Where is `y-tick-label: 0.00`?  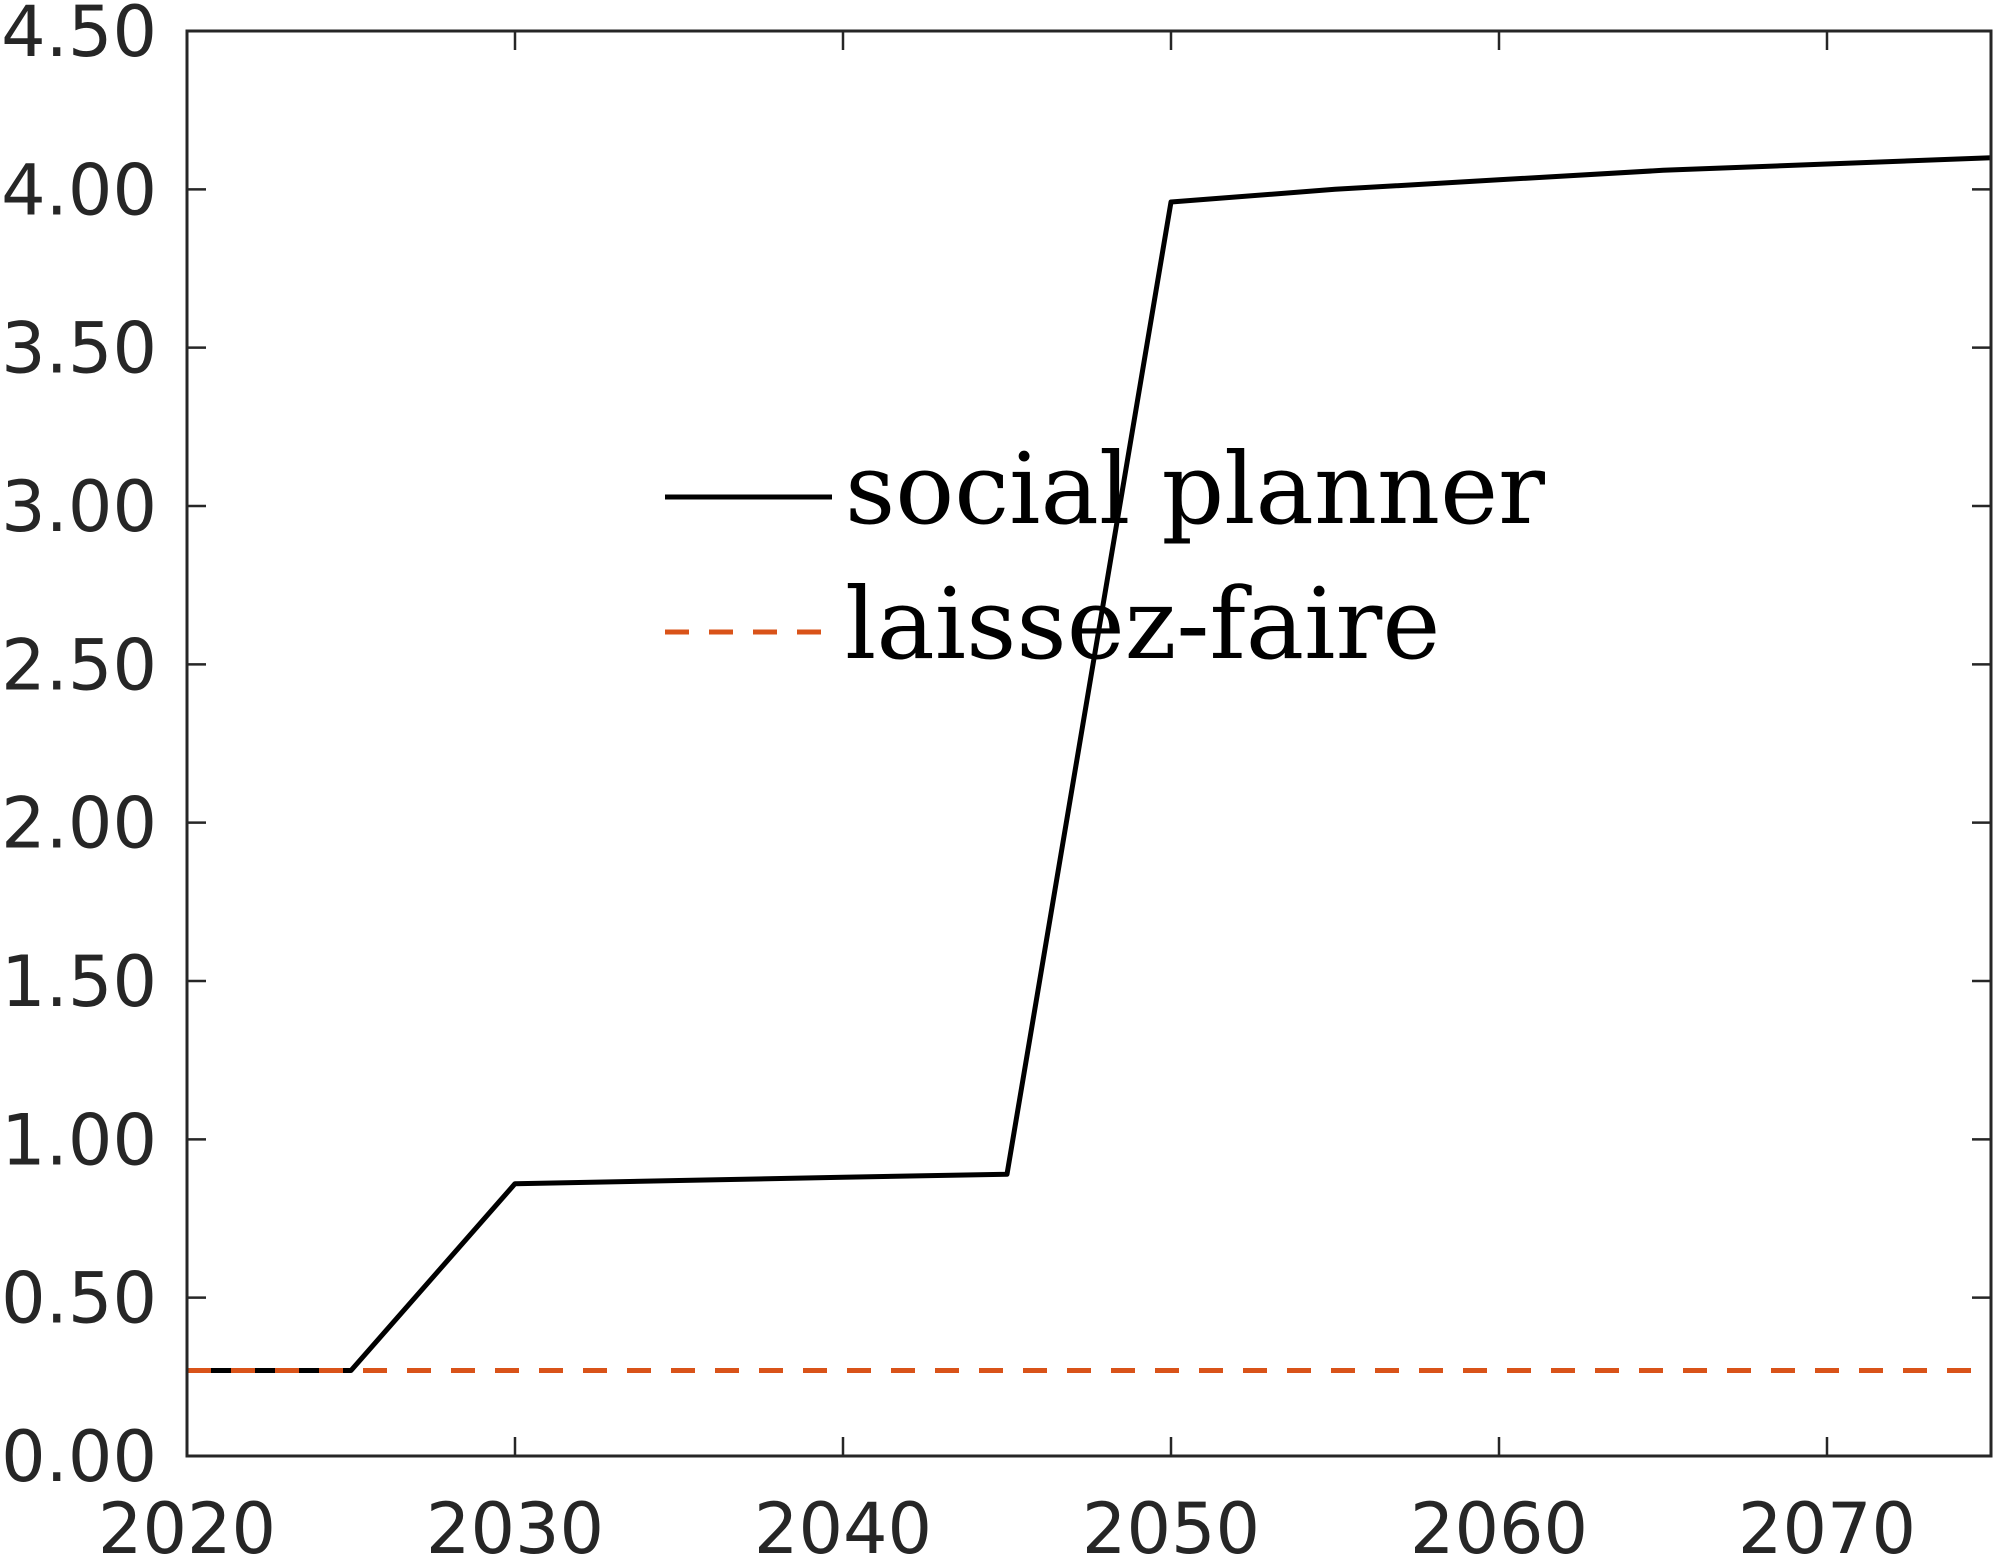
y-tick-label: 0.00 is located at coordinates (79, 1457).